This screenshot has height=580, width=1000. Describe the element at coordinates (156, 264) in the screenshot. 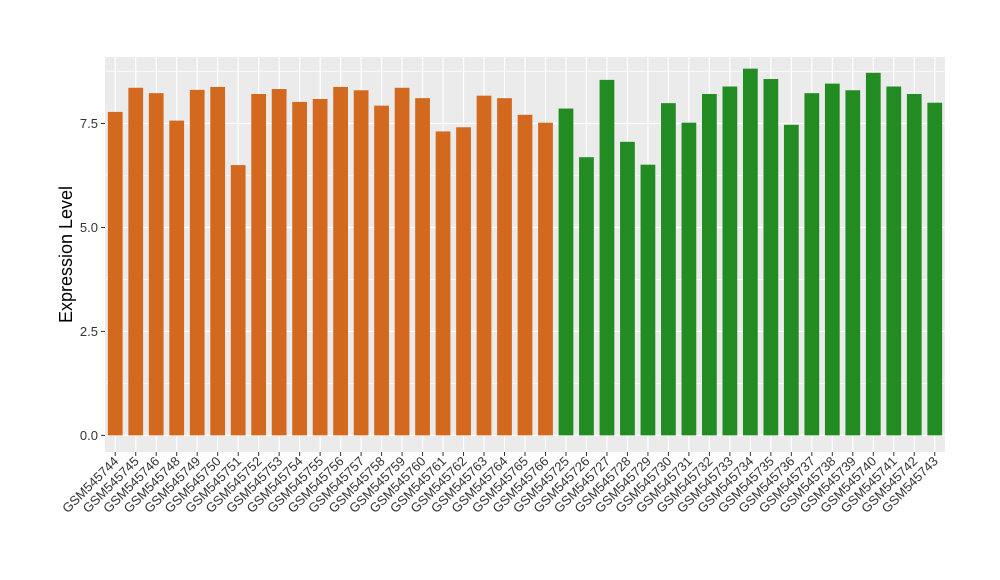

I see `bar-GSM545746` at that location.